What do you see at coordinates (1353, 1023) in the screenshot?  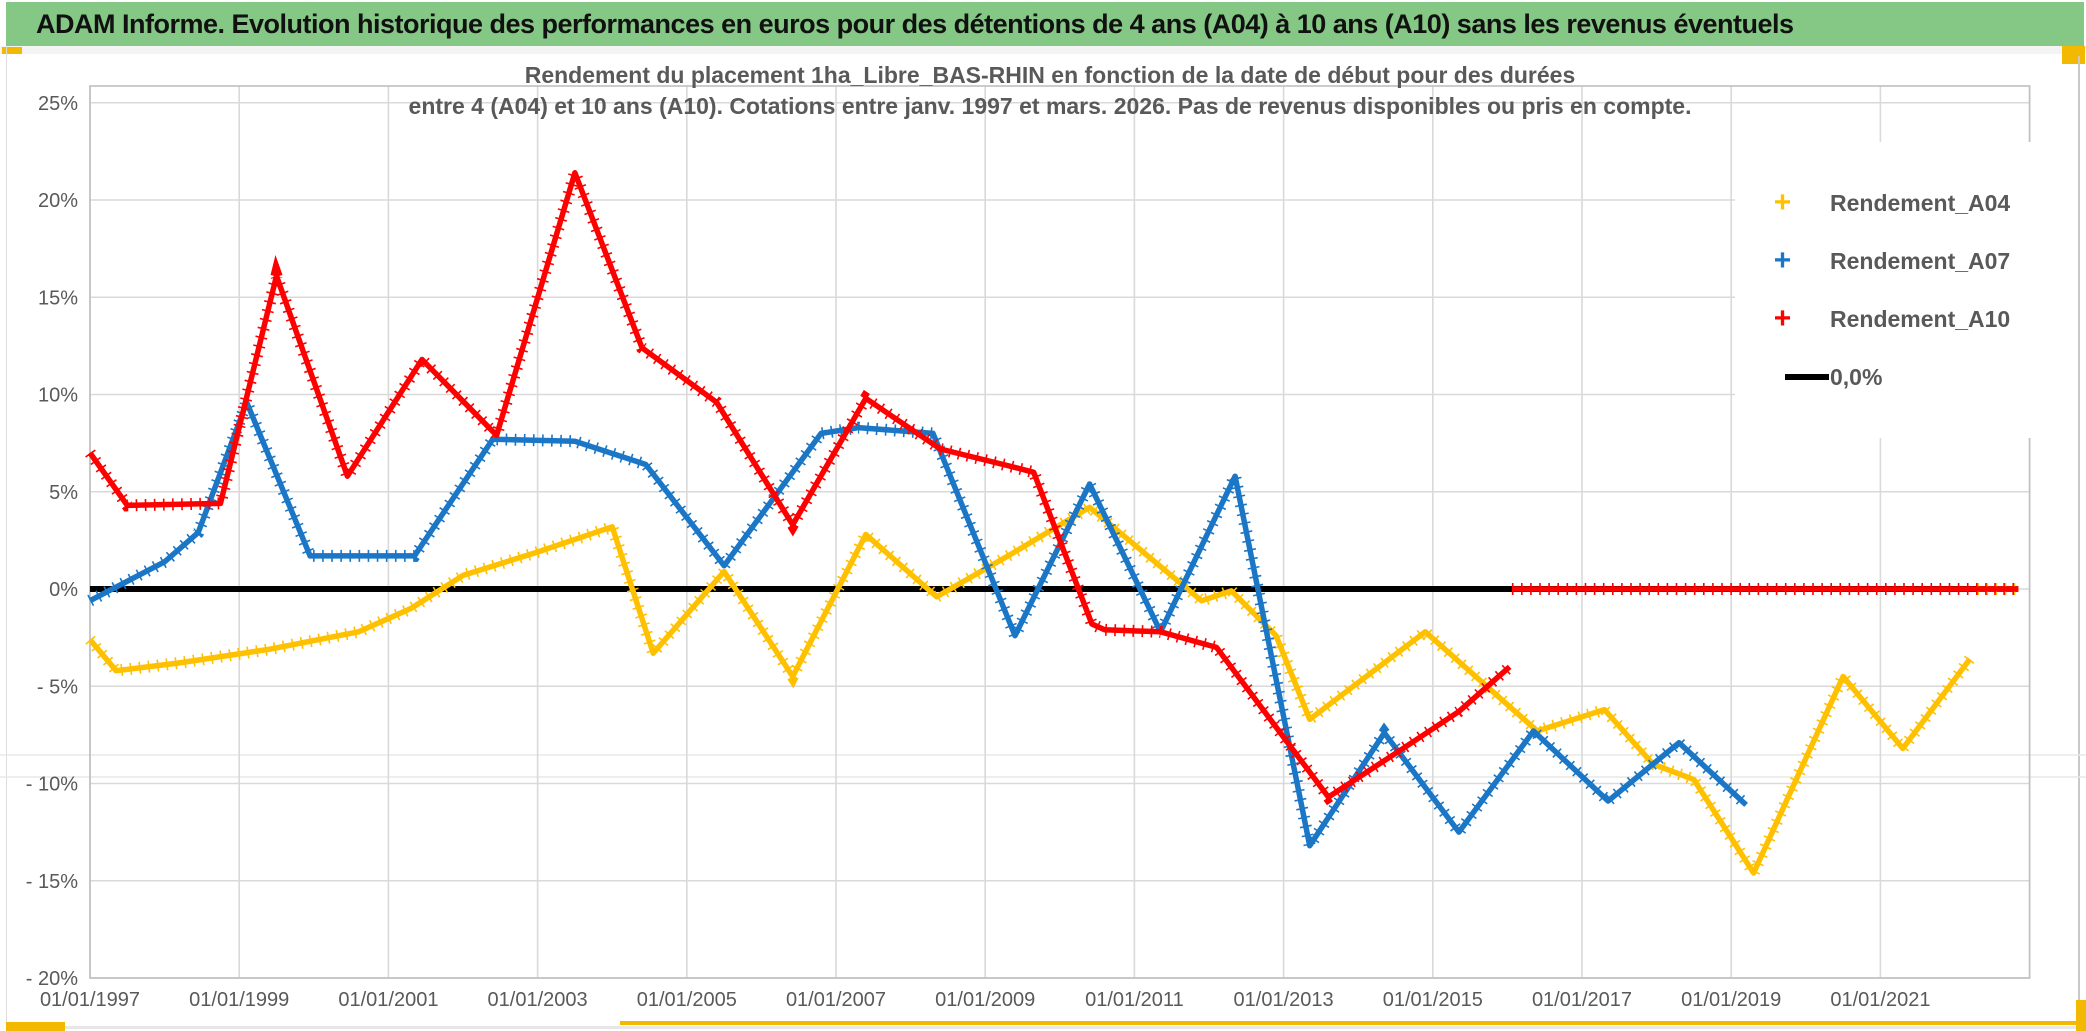 I see `accent-bottom-line` at bounding box center [1353, 1023].